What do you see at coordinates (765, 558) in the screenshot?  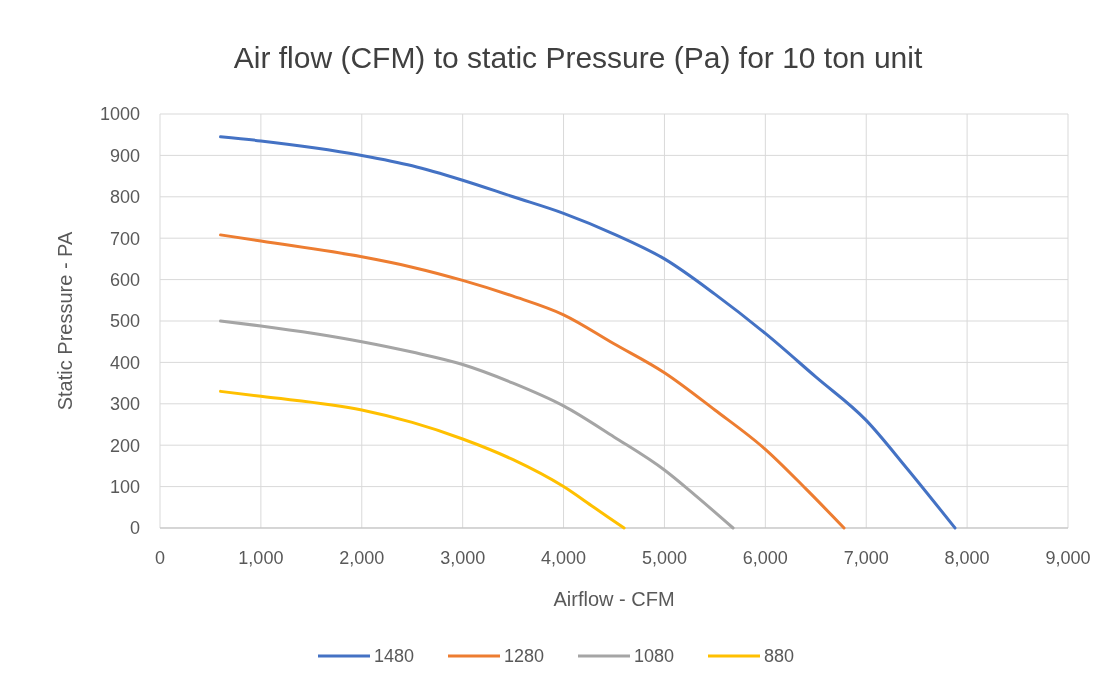 I see `x-tick-label: 6,000` at bounding box center [765, 558].